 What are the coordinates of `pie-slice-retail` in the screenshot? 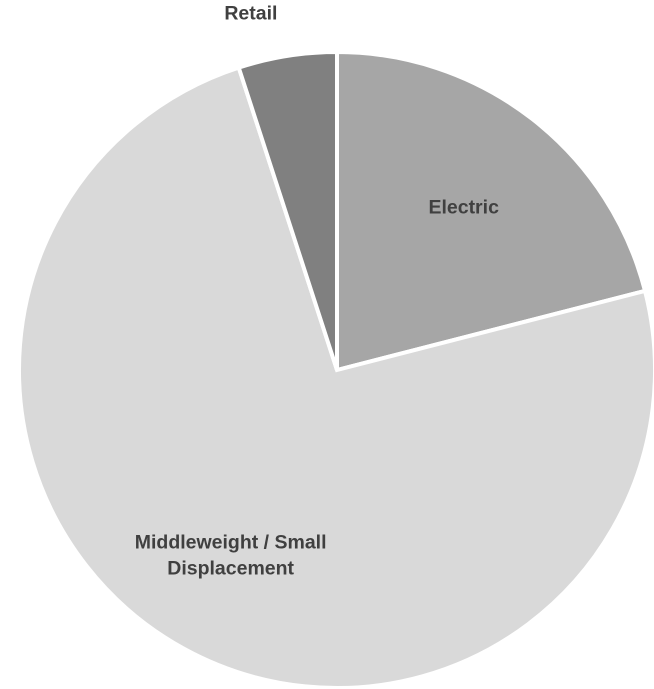 It's located at (287, 210).